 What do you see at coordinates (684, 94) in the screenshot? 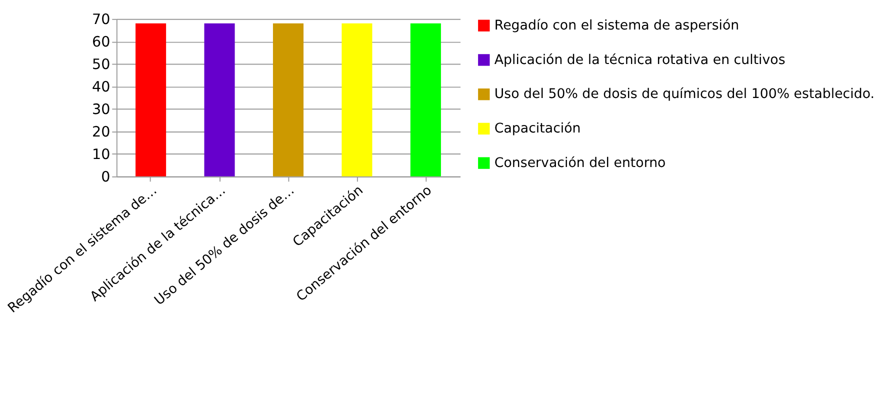
I see `legend-label: Uso del 50% de dosis de químicos del 100% establecido.` at bounding box center [684, 94].